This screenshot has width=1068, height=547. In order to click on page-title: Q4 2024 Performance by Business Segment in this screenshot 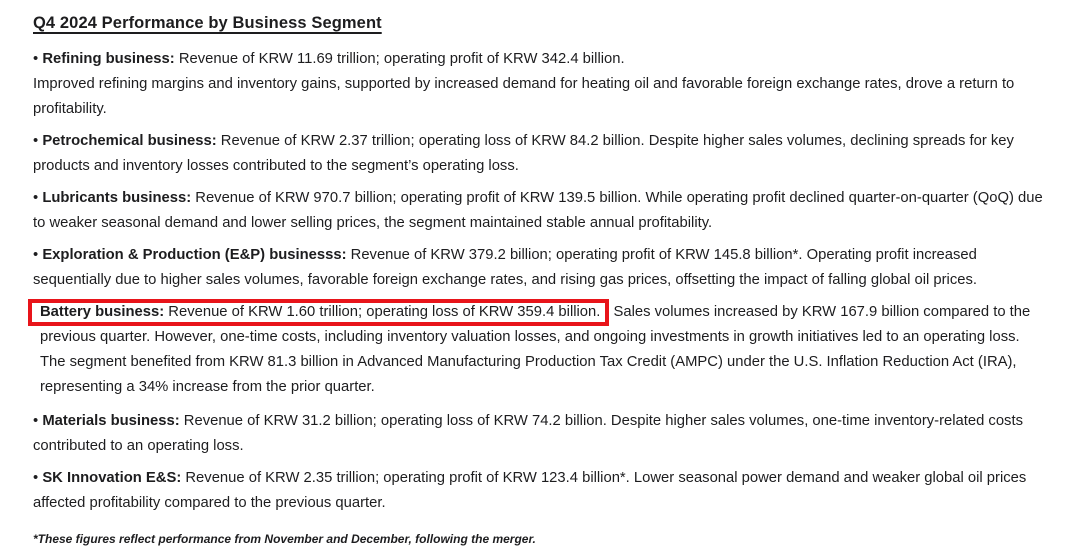, I will do `click(207, 23)`.